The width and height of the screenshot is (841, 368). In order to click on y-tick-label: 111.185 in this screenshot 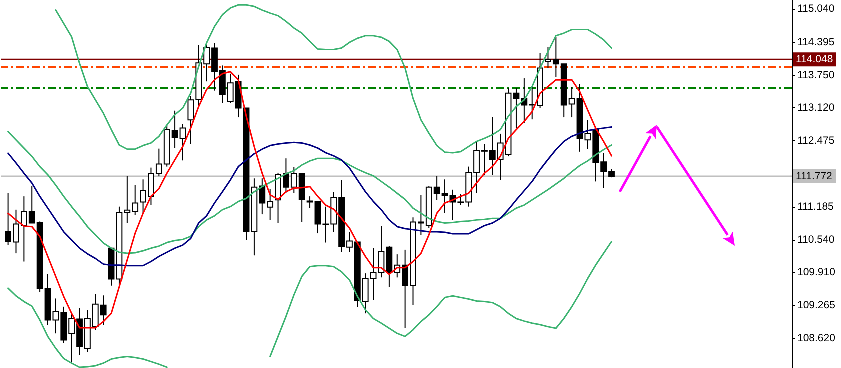, I will do `click(816, 207)`.